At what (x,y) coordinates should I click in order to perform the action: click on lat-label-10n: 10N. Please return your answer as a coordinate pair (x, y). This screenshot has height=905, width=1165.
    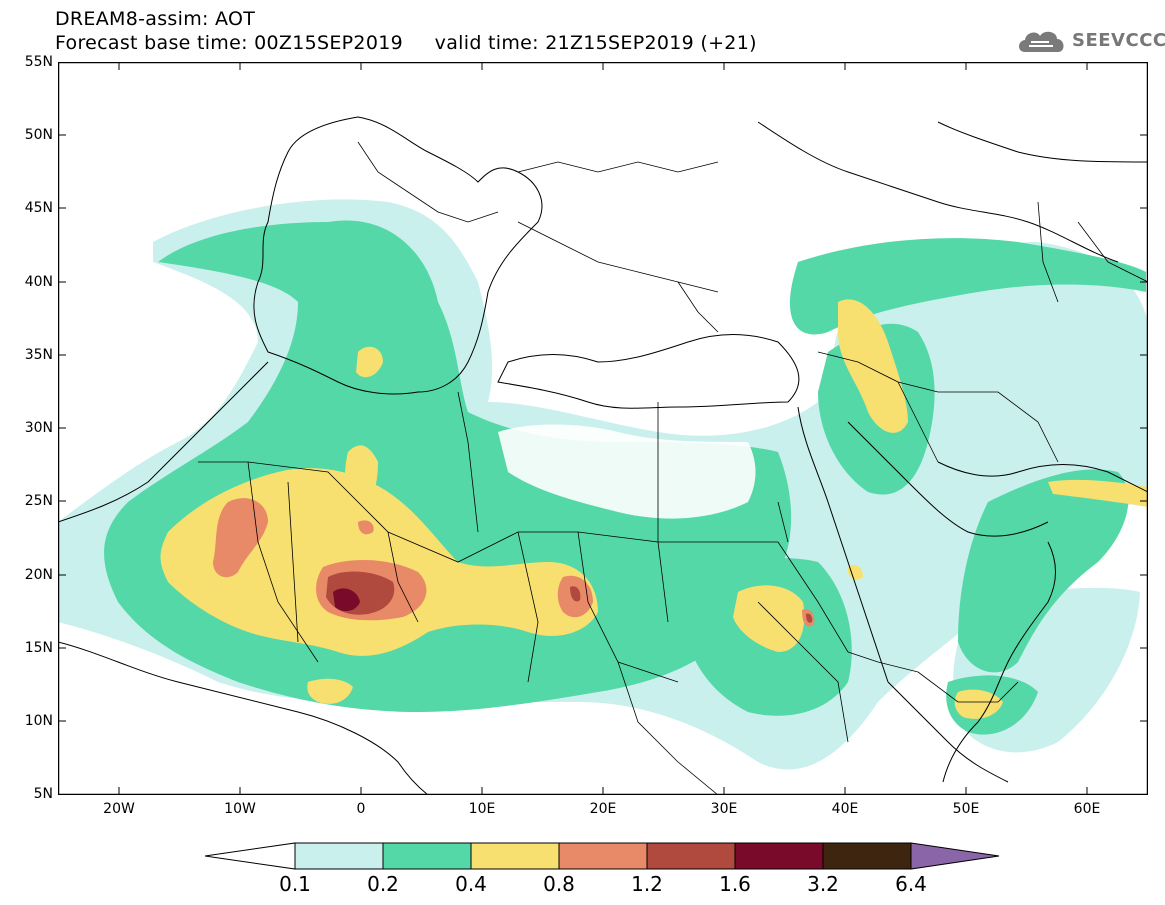
    Looking at the image, I should click on (38, 721).